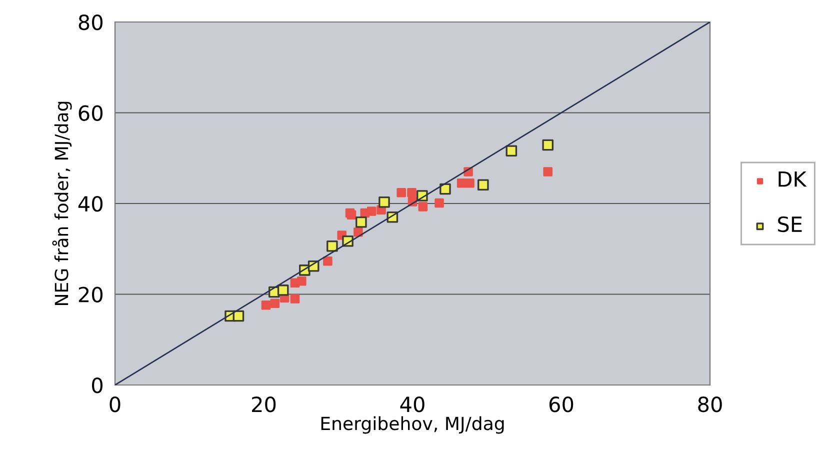  Describe the element at coordinates (97, 385) in the screenshot. I see `y-tick-label: 0` at that location.